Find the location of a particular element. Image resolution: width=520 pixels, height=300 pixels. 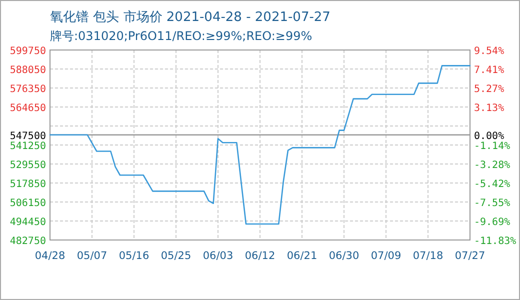

y2-tick-label: -9.69% is located at coordinates (492, 222).